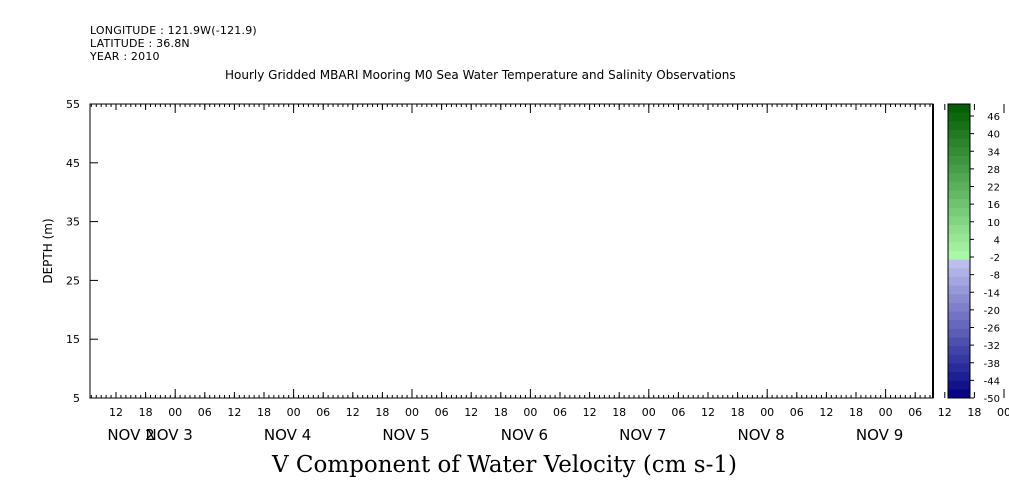  Describe the element at coordinates (997, 240) in the screenshot. I see `colorbar-label: 4` at that location.